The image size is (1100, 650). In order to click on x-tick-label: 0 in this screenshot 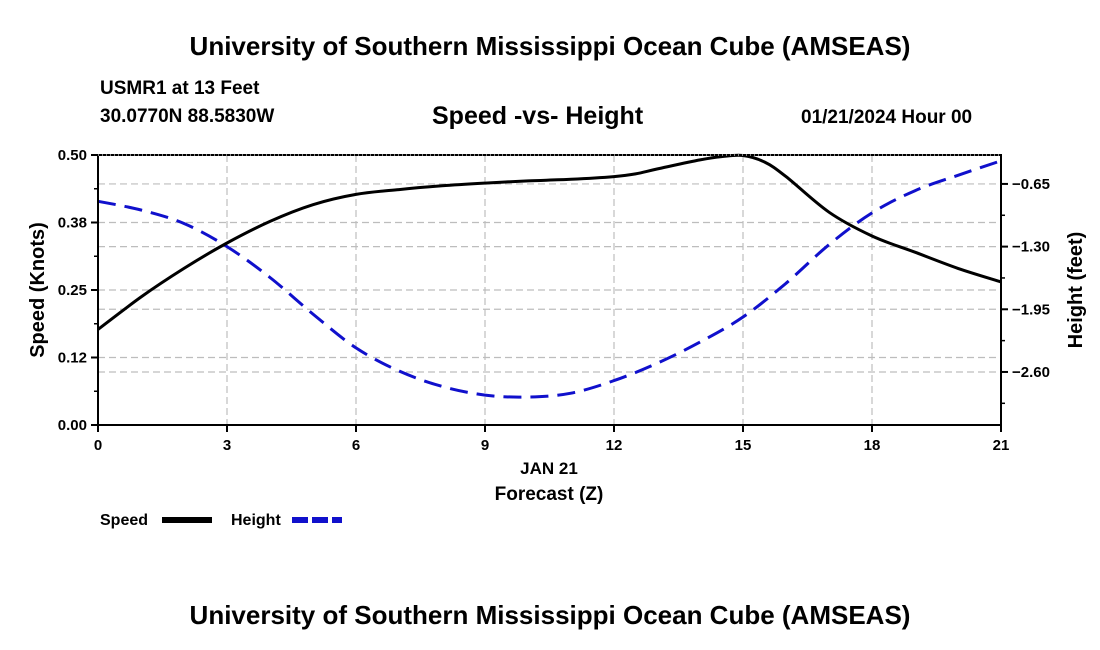, I will do `click(98, 445)`.